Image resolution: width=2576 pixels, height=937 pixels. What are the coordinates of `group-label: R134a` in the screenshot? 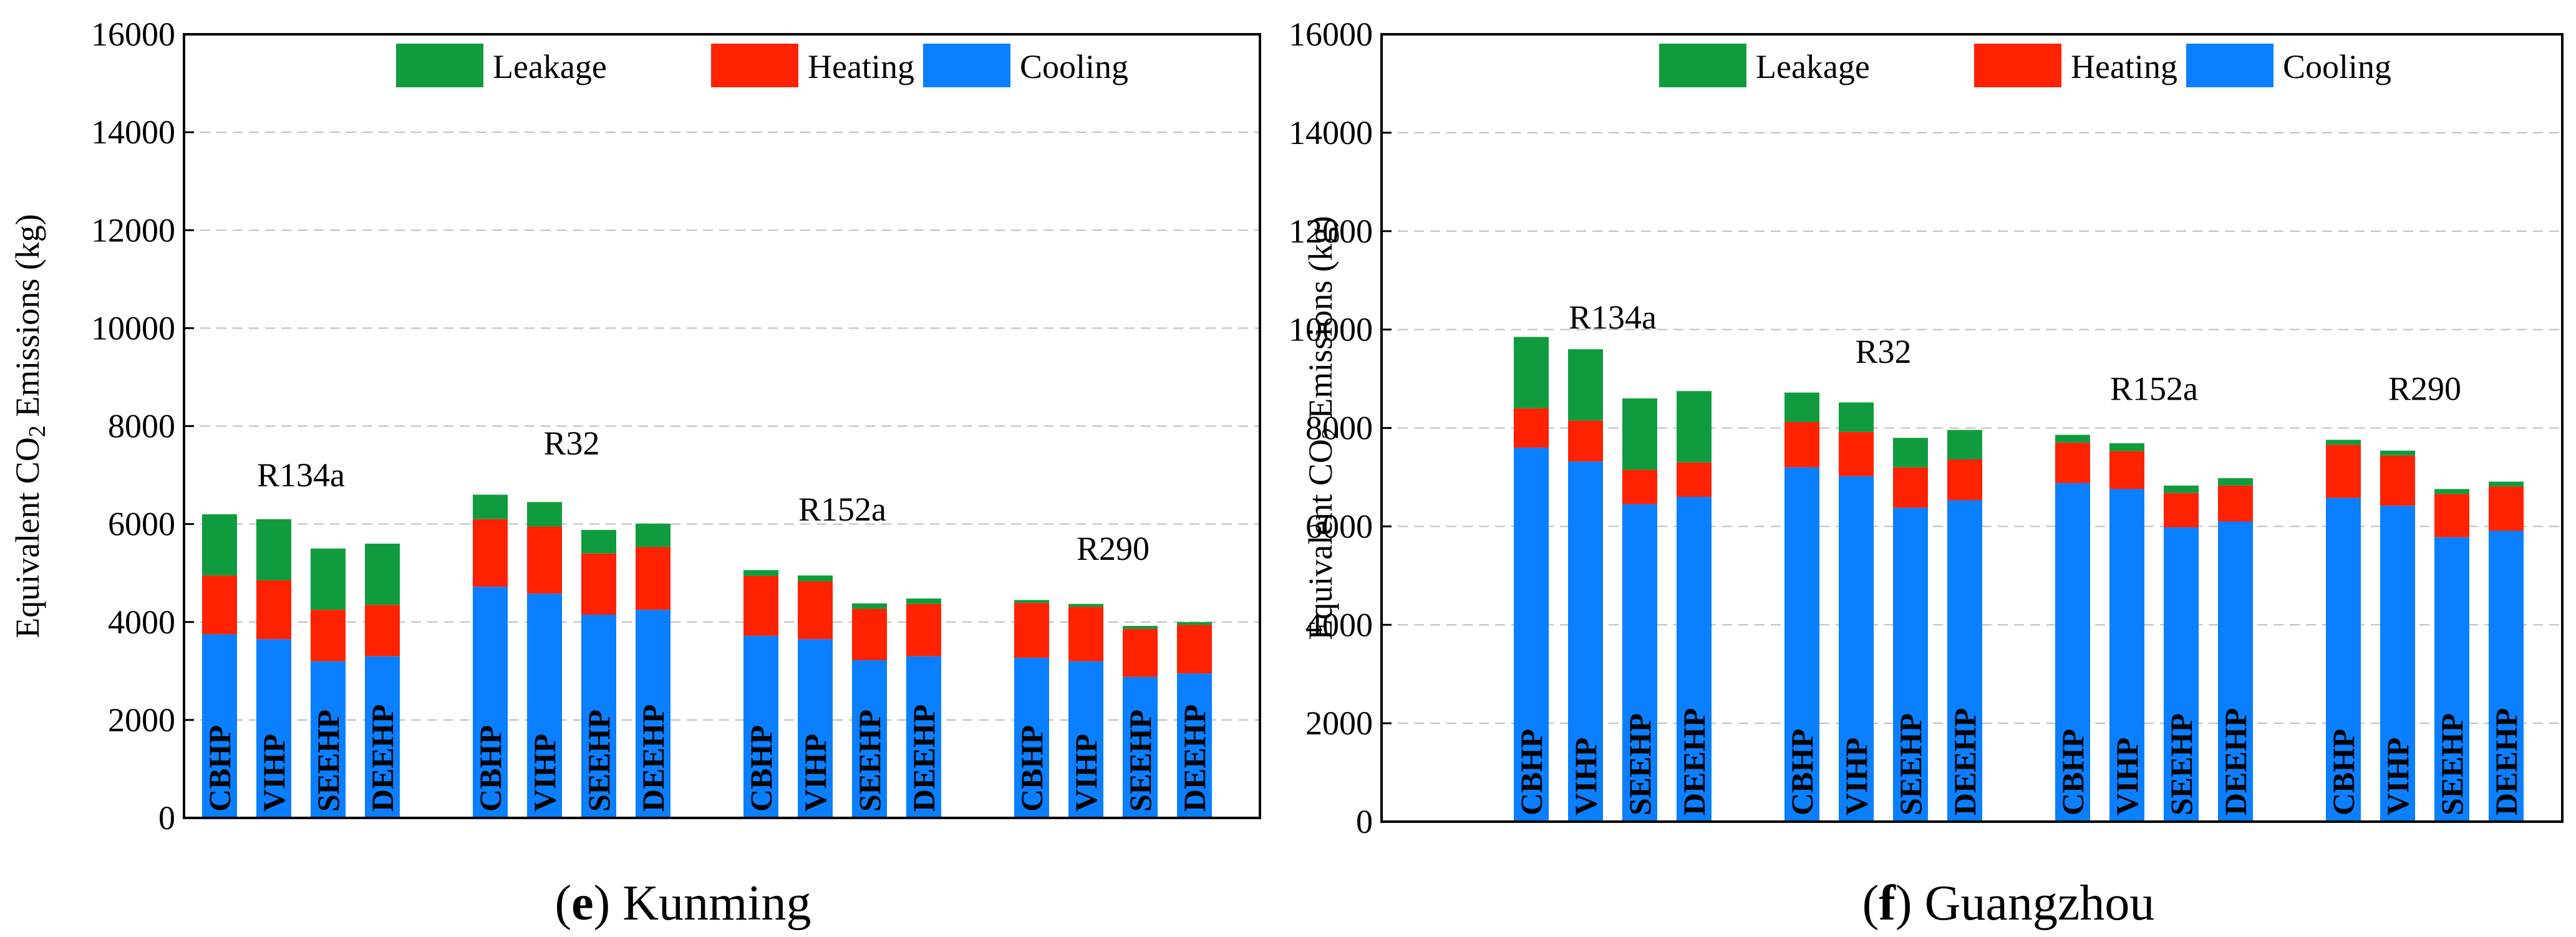 It's located at (301, 475).